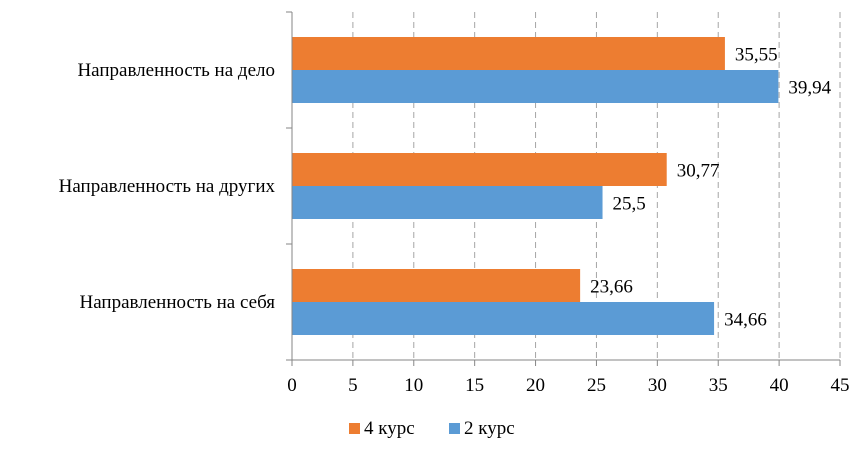 The width and height of the screenshot is (852, 450). I want to click on x-tick-label: 30, so click(657, 385).